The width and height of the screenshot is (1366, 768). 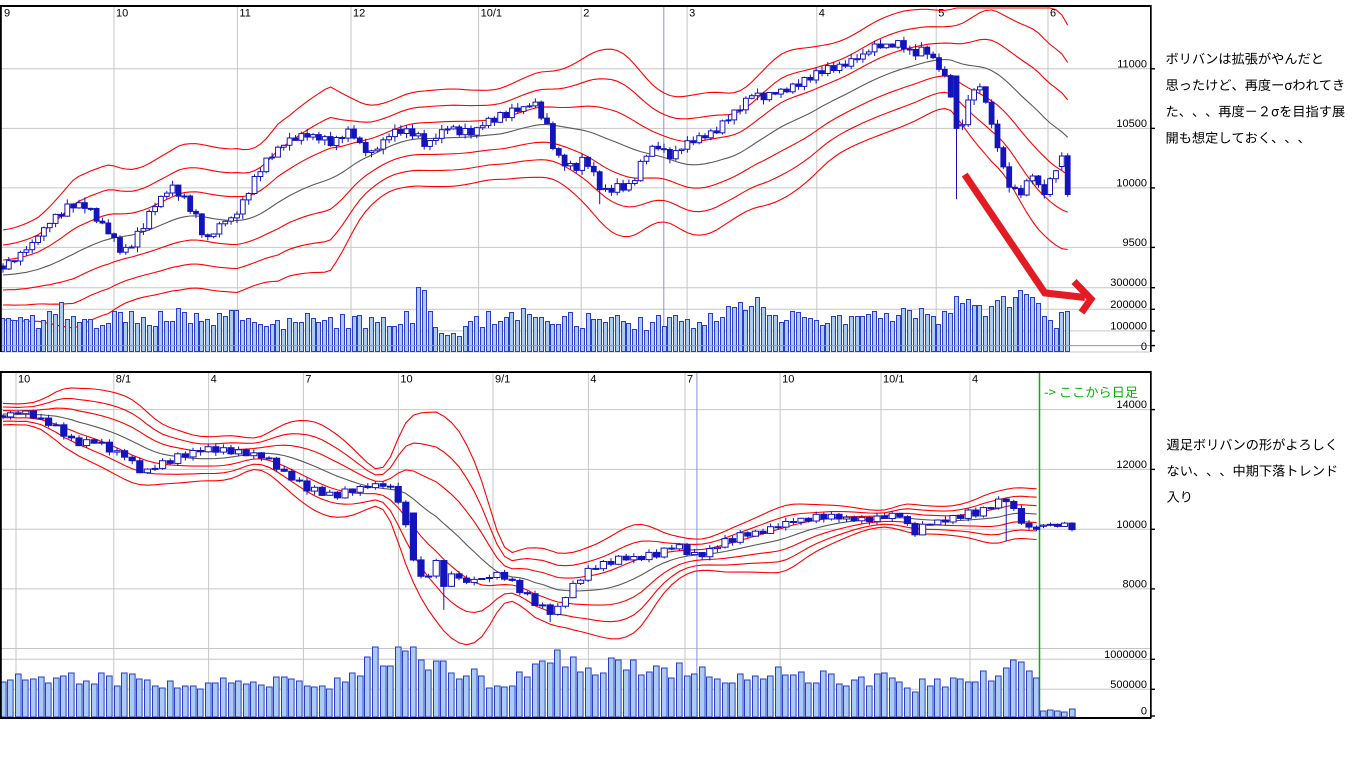 I want to click on svg-text: 8/1, so click(x=123, y=380).